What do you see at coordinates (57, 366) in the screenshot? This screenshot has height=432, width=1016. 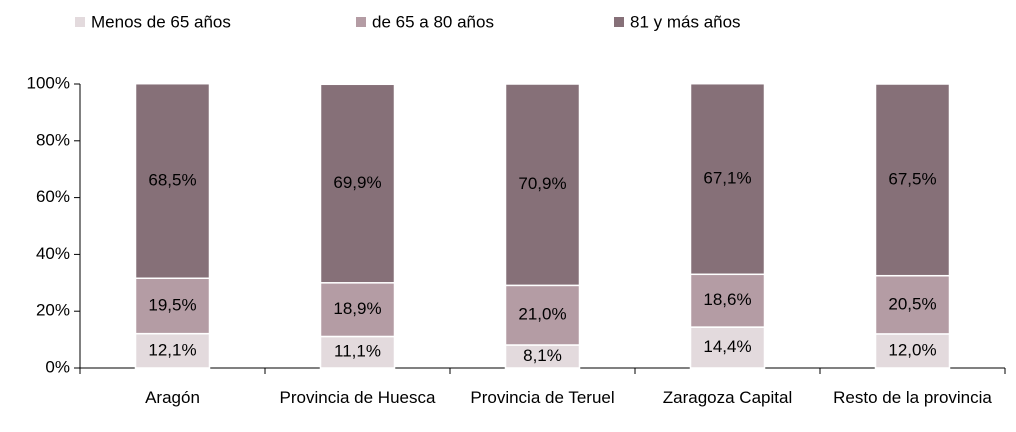 I see `y-tick-label: 0%` at bounding box center [57, 366].